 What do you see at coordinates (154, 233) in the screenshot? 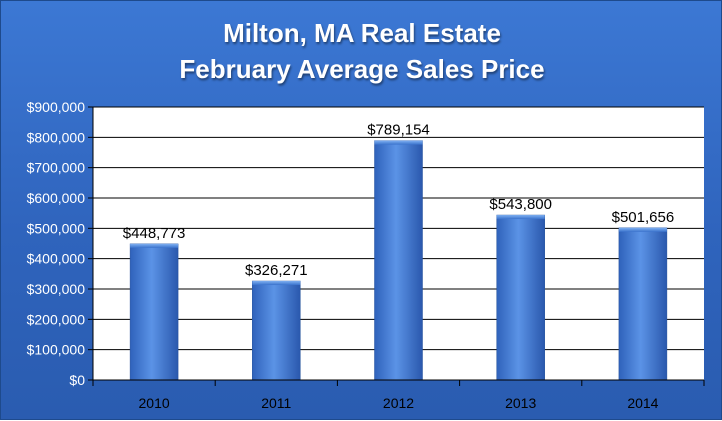
I see `value-label-2010: $448,773` at bounding box center [154, 233].